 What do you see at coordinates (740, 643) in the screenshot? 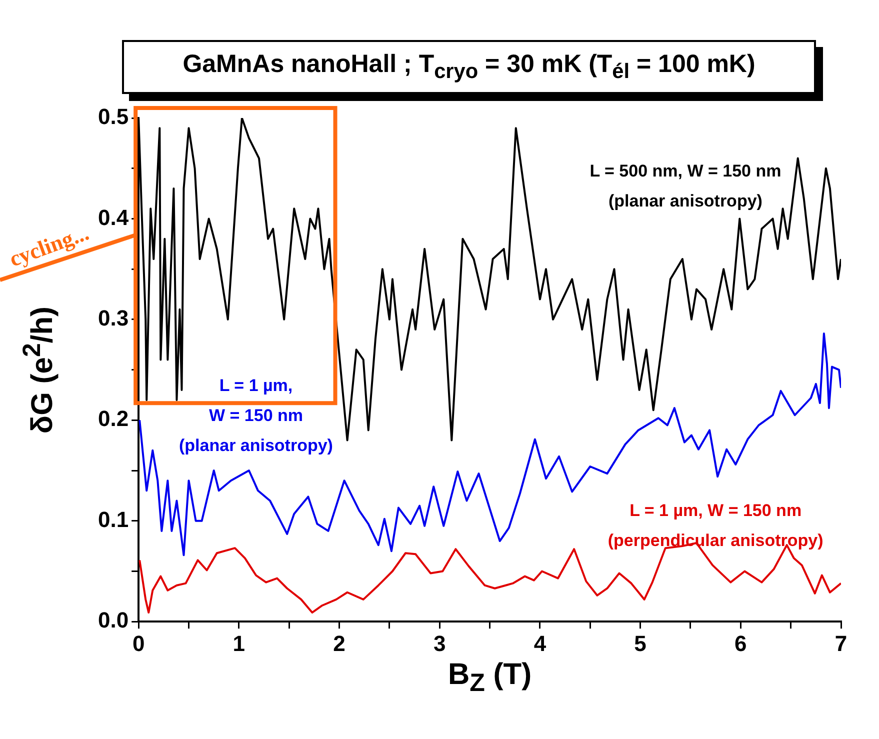
I see `x-tick-label: 6` at bounding box center [740, 643].